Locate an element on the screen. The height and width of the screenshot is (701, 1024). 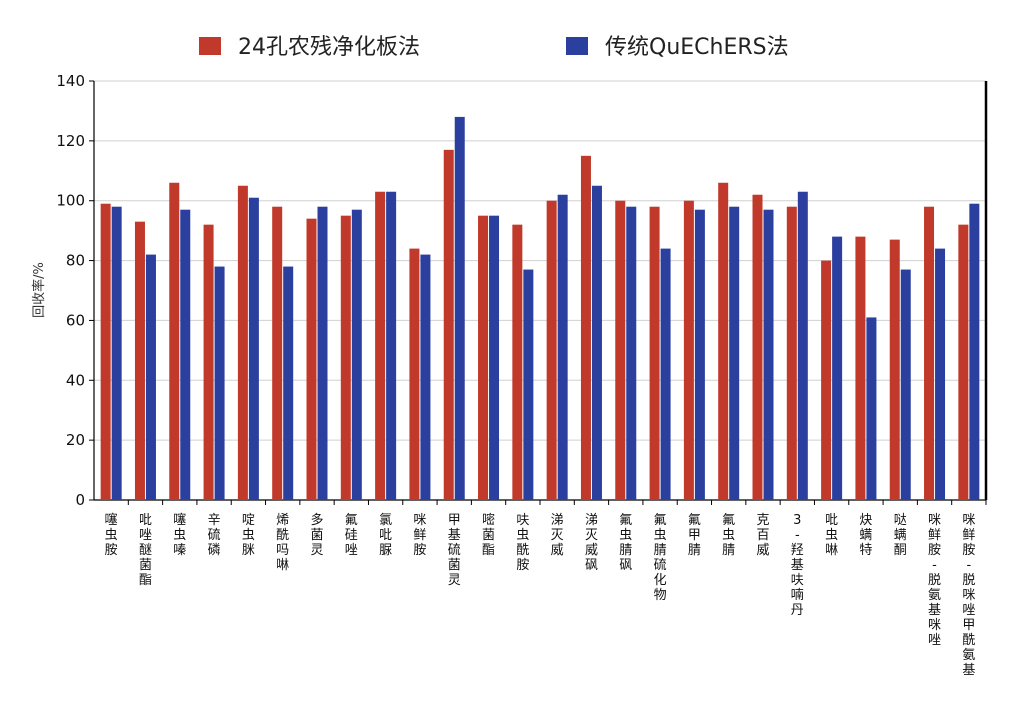
y-axis-title: 回收率/% is located at coordinates (39, 290).